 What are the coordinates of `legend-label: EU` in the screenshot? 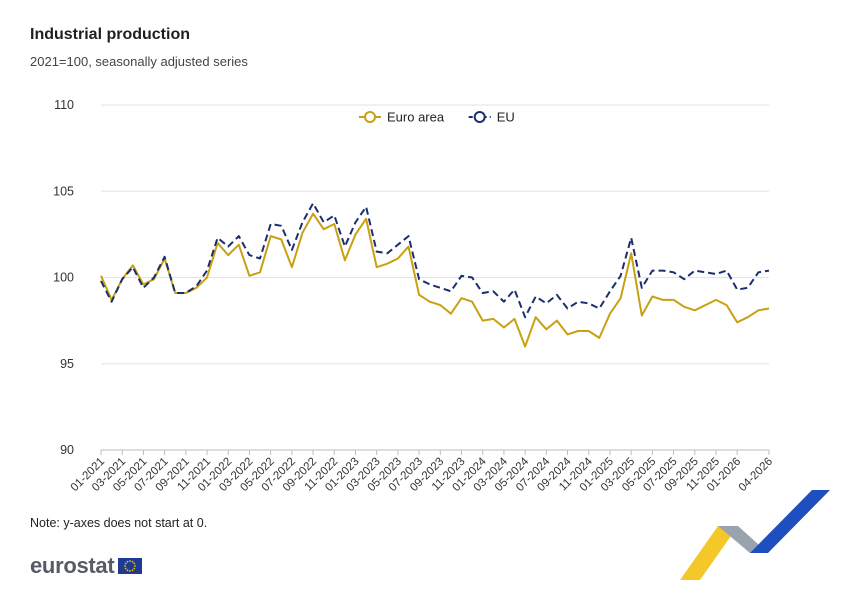 It's located at (506, 117).